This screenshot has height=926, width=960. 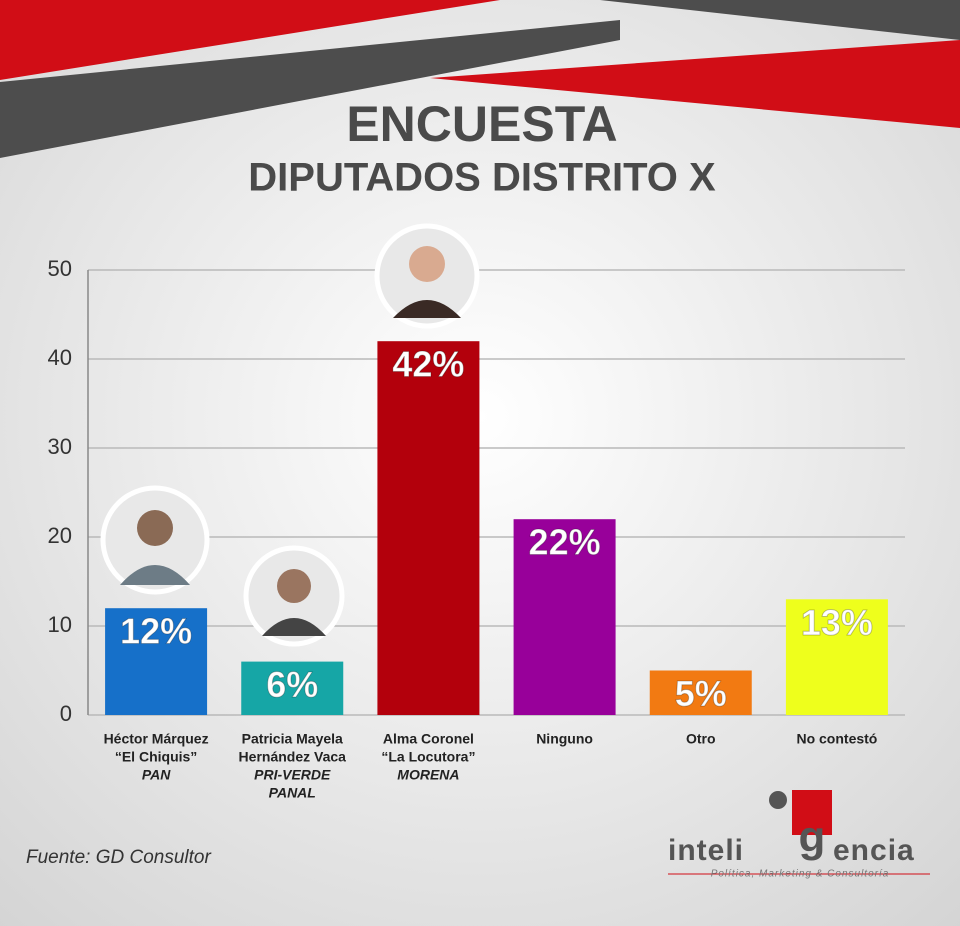 What do you see at coordinates (428, 775) in the screenshot?
I see `party-label: MORENA` at bounding box center [428, 775].